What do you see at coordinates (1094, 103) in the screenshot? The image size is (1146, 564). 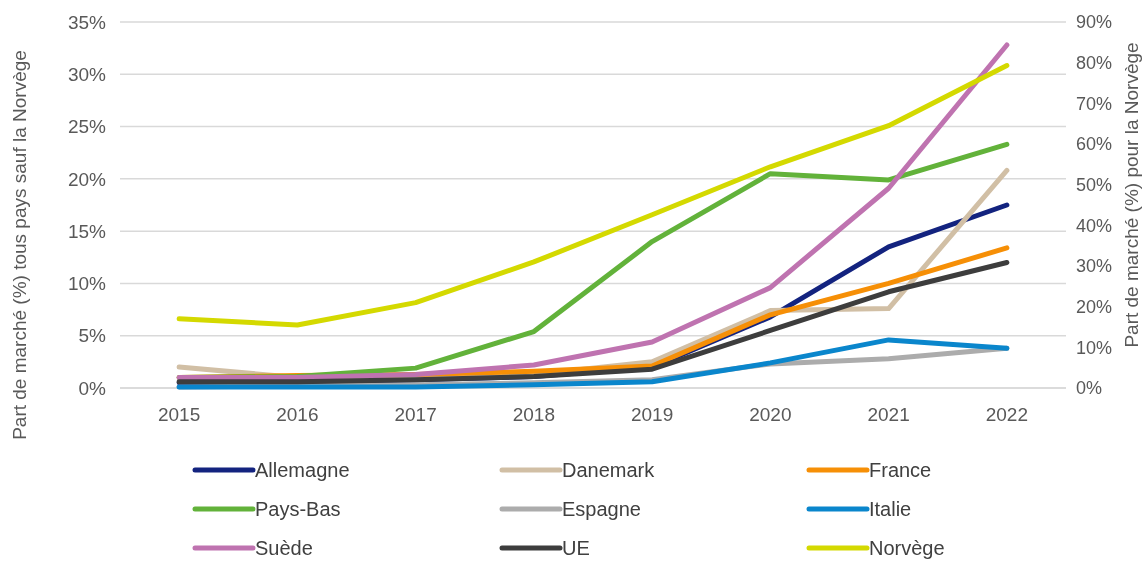 I see `y2-tick-label: 70%` at bounding box center [1094, 103].